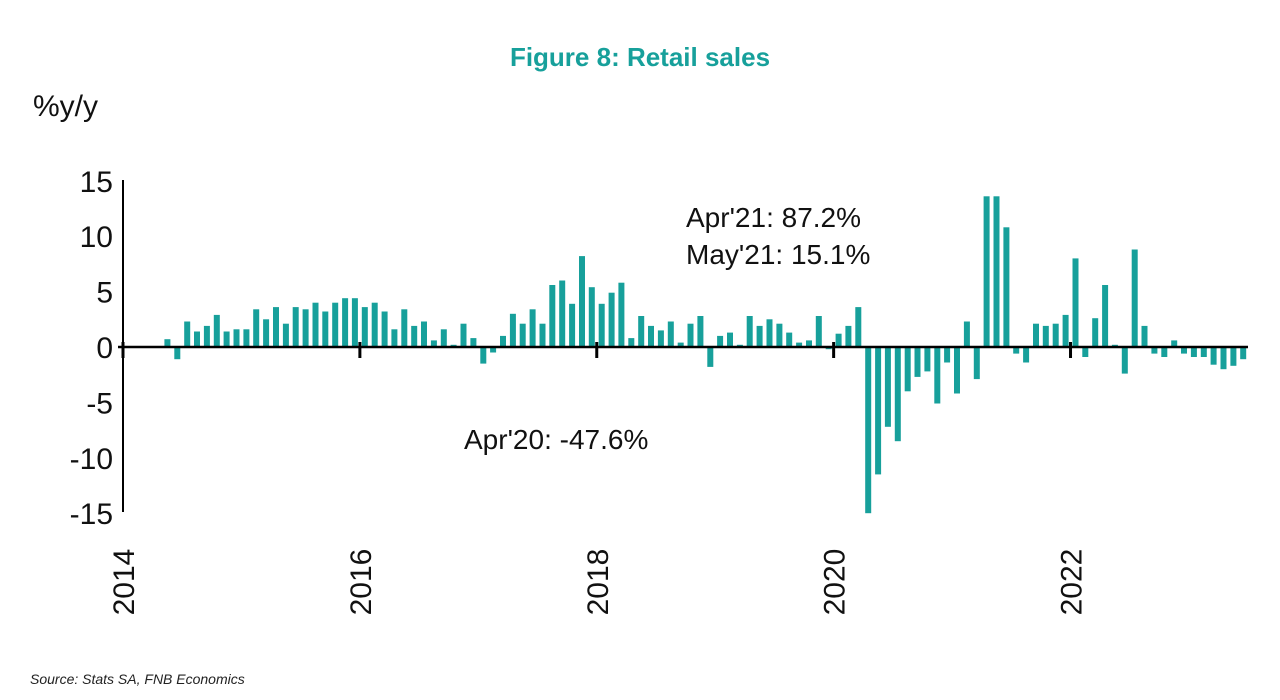  Describe the element at coordinates (96, 237) in the screenshot. I see `y-tick-label: 10` at that location.